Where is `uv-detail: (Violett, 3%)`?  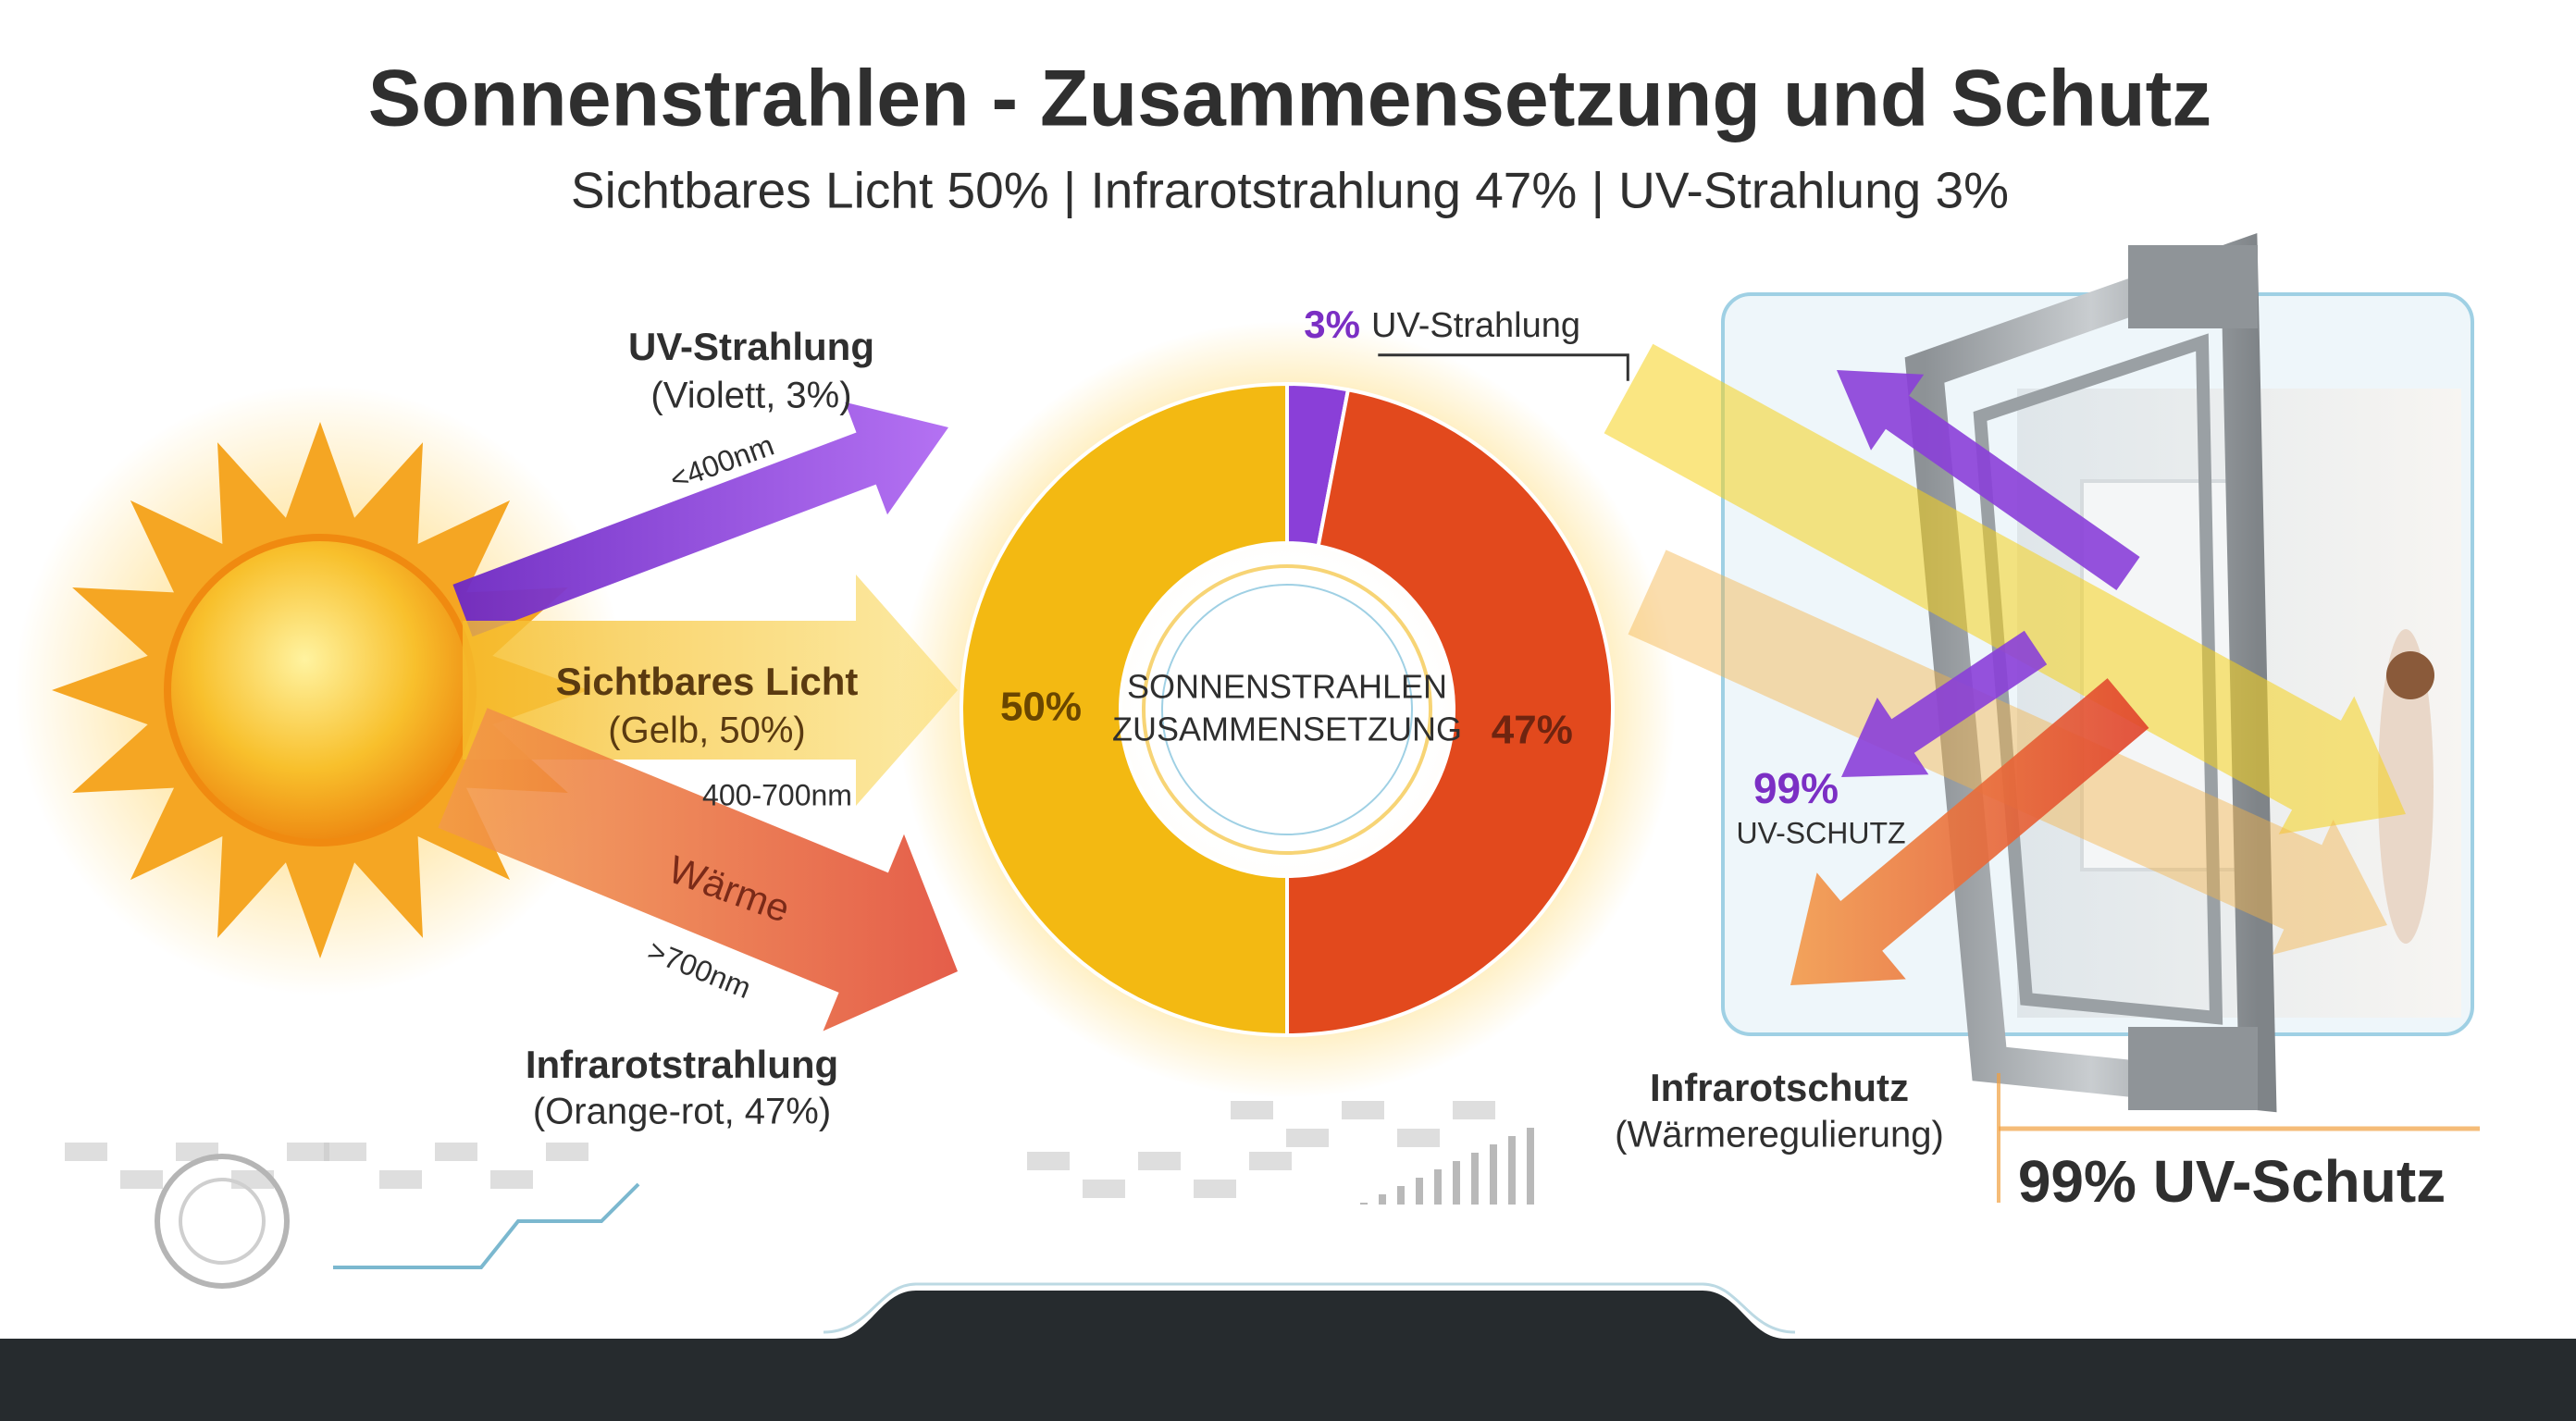
uv-detail: (Violett, 3%) is located at coordinates (750, 396).